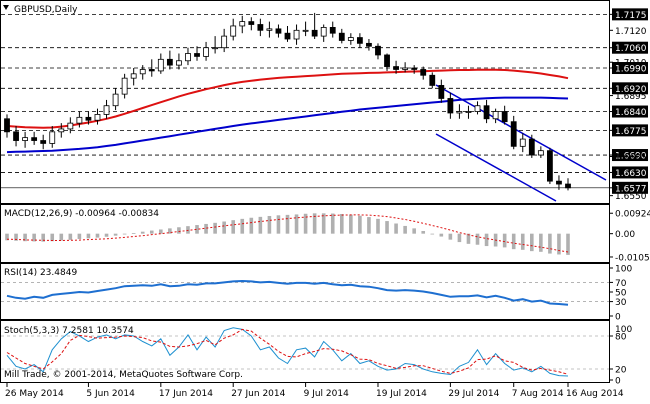  What do you see at coordinates (623, 330) in the screenshot?
I see `stoch-axis-top-label: 100` at bounding box center [623, 330].